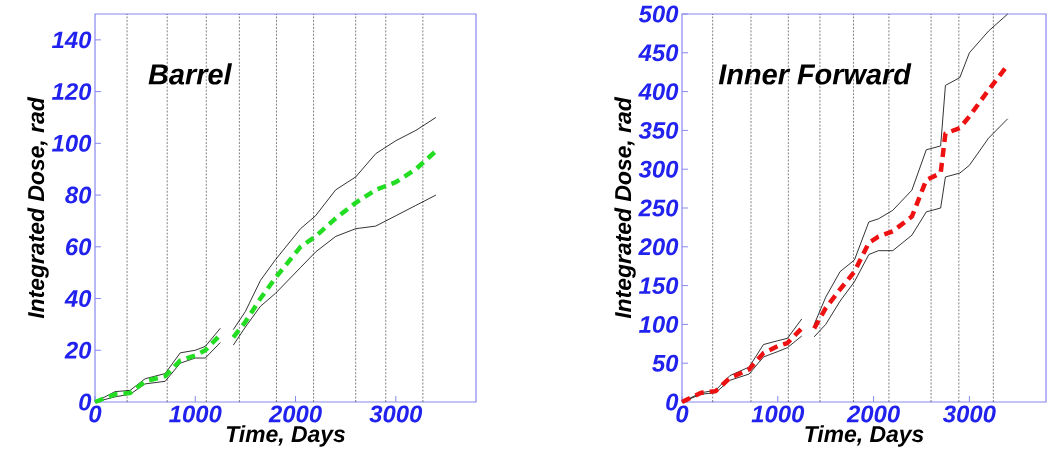 Image resolution: width=1050 pixels, height=475 pixels. Describe the element at coordinates (658, 208) in the screenshot. I see `y-tick-label: 250` at that location.